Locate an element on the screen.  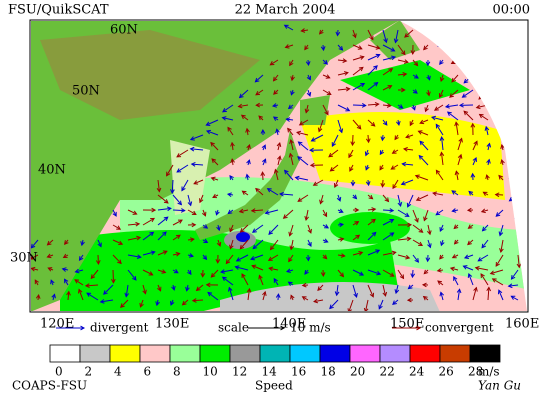
colorbar-label: 20 is located at coordinates (357, 372).